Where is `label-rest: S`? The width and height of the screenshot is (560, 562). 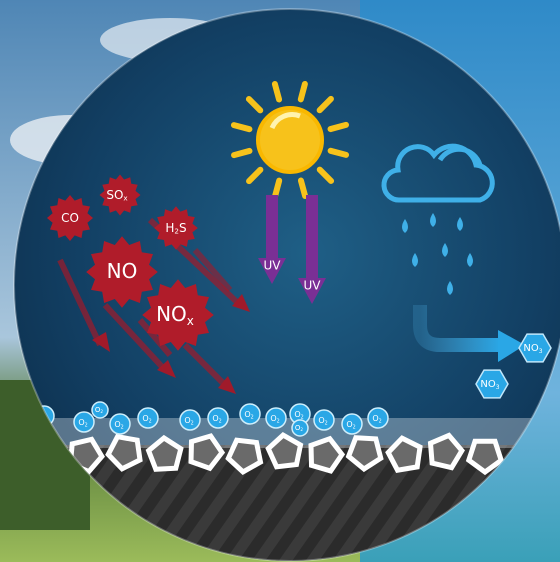
label-rest: S is located at coordinates (183, 228).